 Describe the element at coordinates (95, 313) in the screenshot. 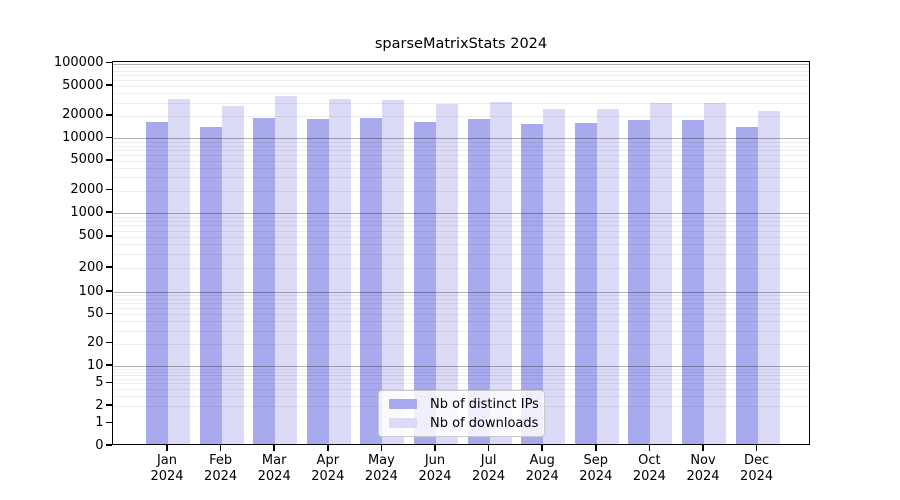

I see `y-tick-label: 50` at that location.